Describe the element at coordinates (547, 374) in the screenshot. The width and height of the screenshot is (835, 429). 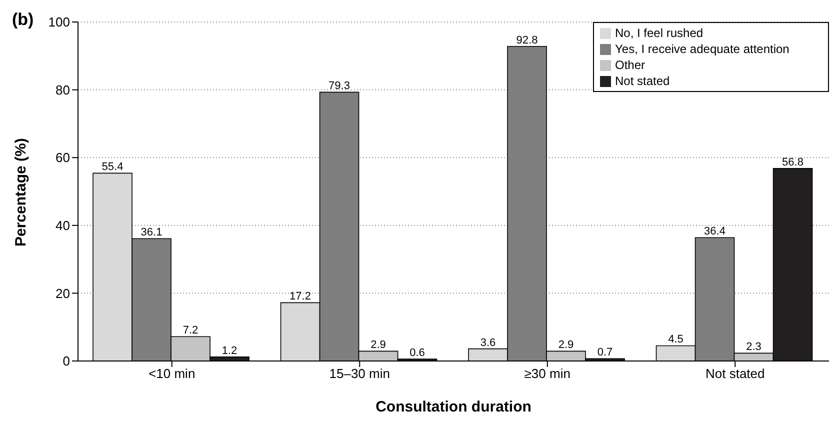
I see `x-tick-label: ≥30 min` at that location.